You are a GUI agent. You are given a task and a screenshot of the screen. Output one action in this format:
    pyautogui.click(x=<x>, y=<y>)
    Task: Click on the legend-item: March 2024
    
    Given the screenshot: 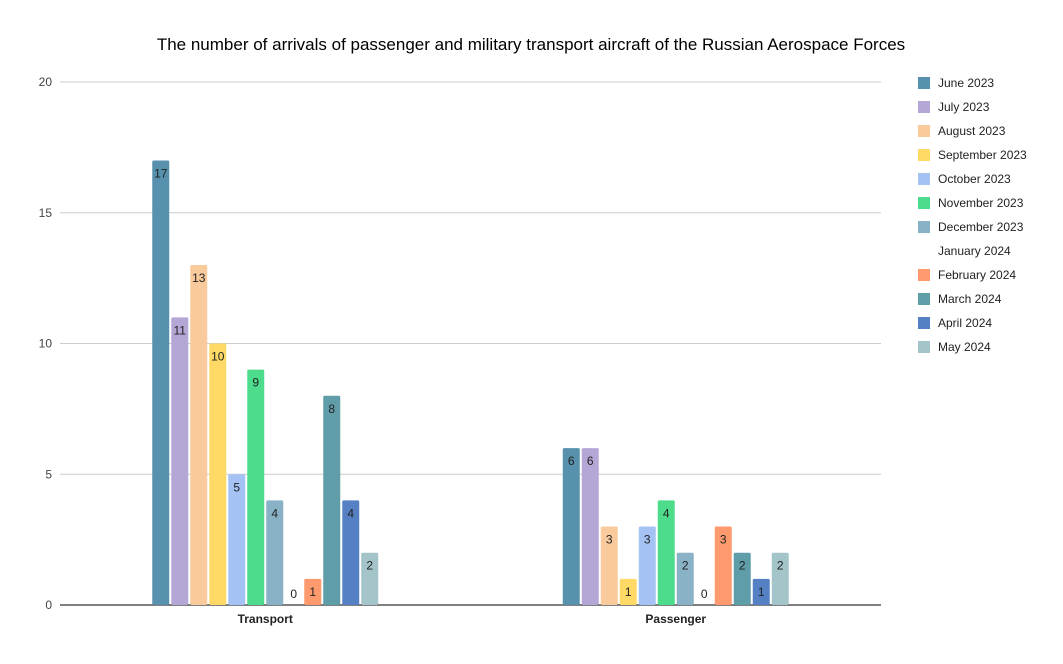 What is the action you would take?
    pyautogui.click(x=960, y=299)
    